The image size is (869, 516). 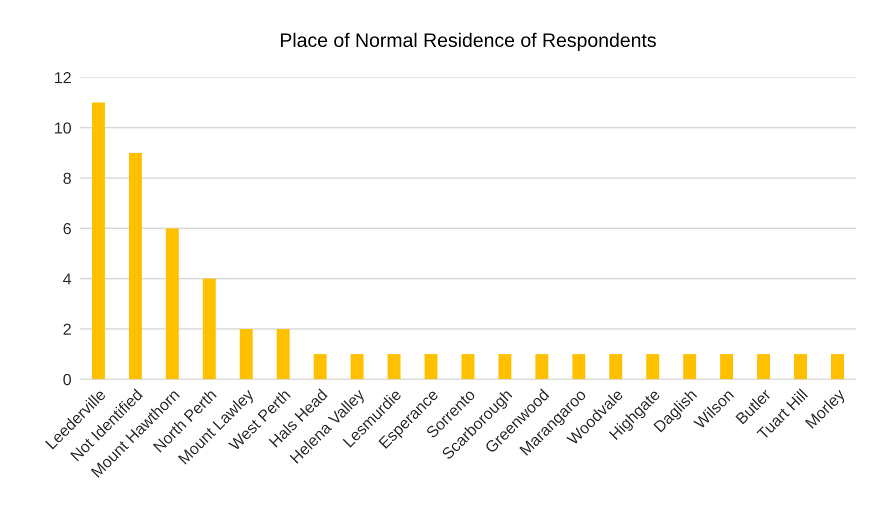 I want to click on y-tick-label: 2, so click(x=67, y=329).